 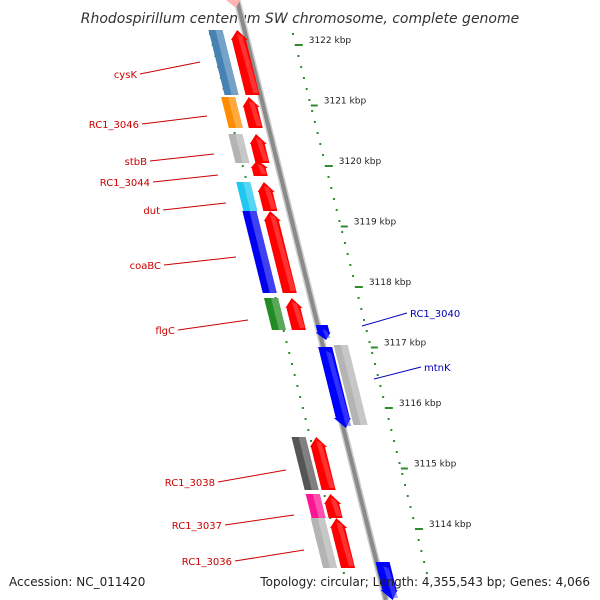 I want to click on gene-box-mtnK, so click(x=350, y=385).